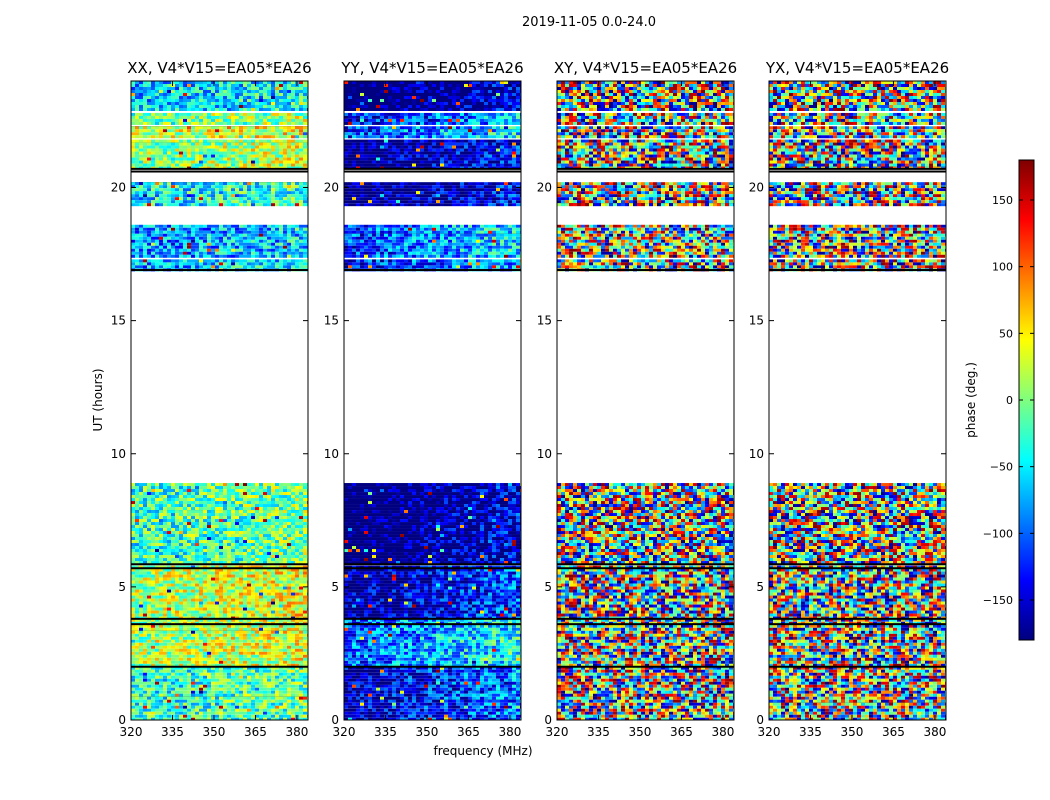 The width and height of the screenshot is (1050, 800). What do you see at coordinates (998, 600) in the screenshot?
I see `colorbar-tick-label: −150` at bounding box center [998, 600].